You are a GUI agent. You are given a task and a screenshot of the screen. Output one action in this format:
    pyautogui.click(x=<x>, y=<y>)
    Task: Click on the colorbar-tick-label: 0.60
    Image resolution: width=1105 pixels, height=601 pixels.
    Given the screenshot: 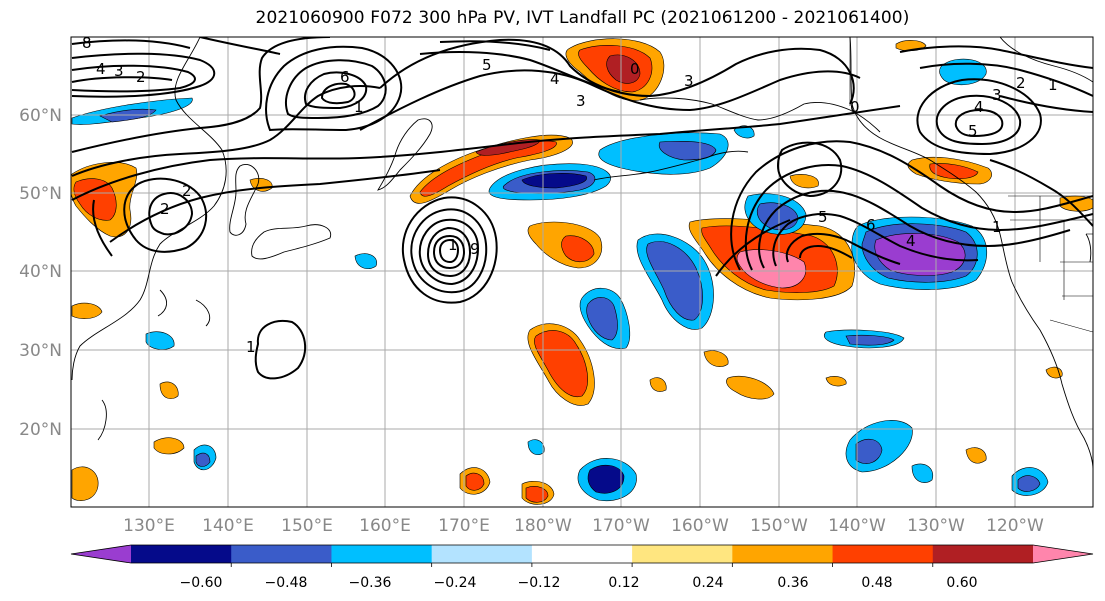 What is the action you would take?
    pyautogui.click(x=961, y=583)
    